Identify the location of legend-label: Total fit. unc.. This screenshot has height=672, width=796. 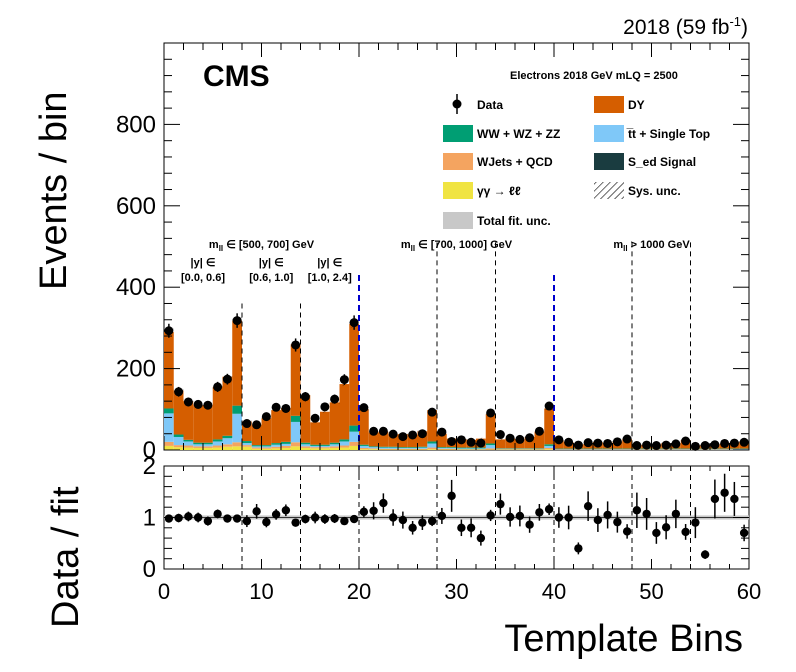
(514, 221).